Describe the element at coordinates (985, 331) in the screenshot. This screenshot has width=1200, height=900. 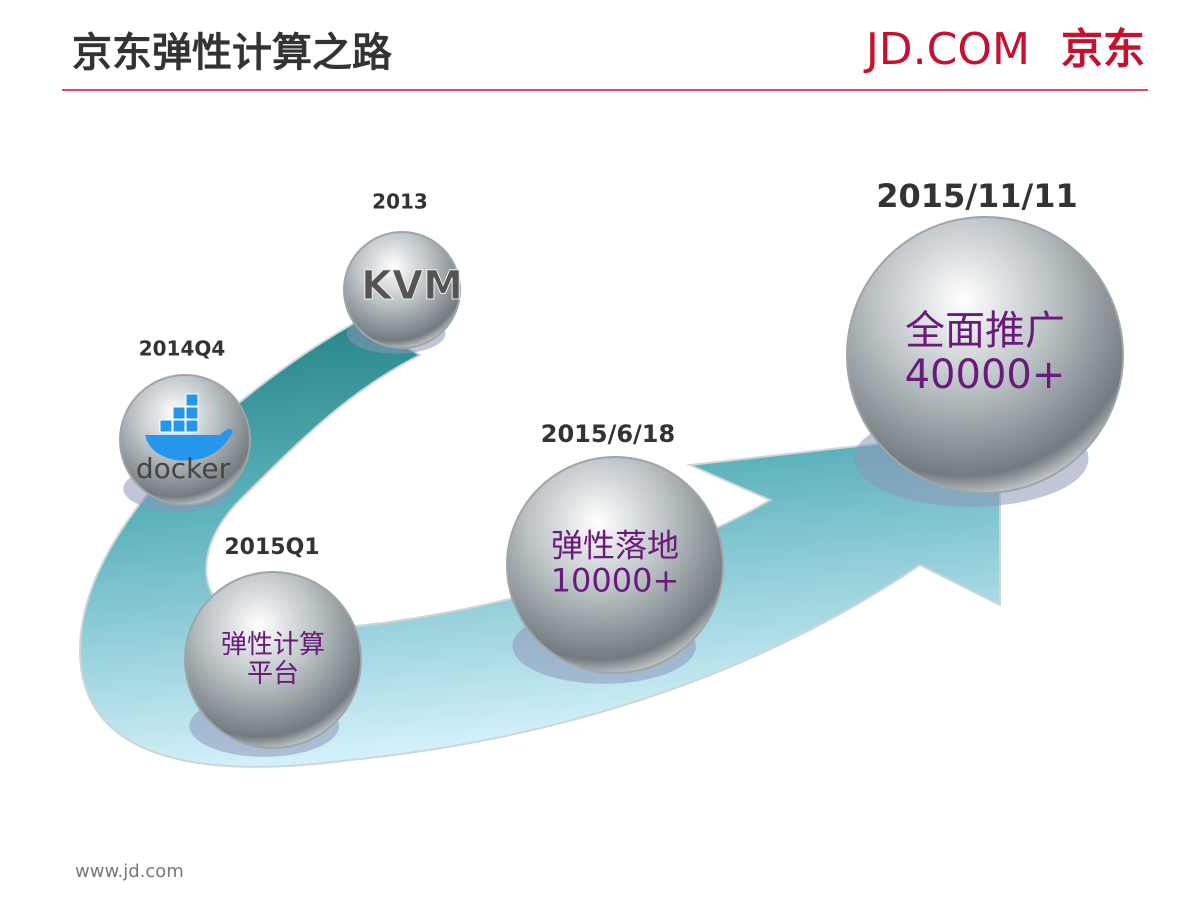
I see `milestone-label: 全面推广` at that location.